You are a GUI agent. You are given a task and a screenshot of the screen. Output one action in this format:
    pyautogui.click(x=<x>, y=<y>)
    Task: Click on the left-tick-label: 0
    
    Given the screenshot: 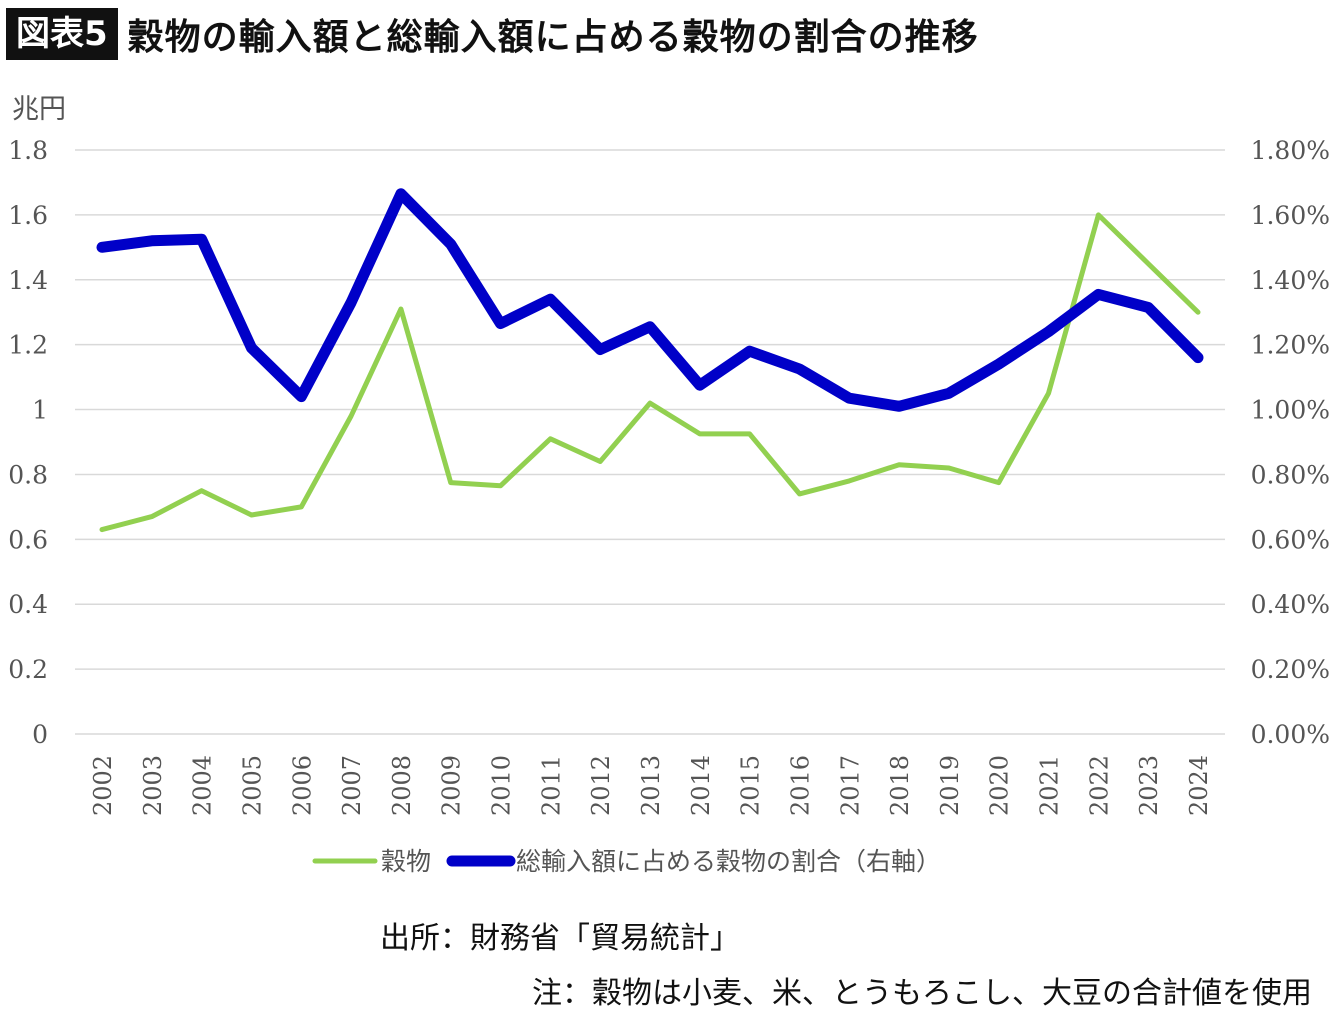 What is the action you would take?
    pyautogui.click(x=40, y=734)
    